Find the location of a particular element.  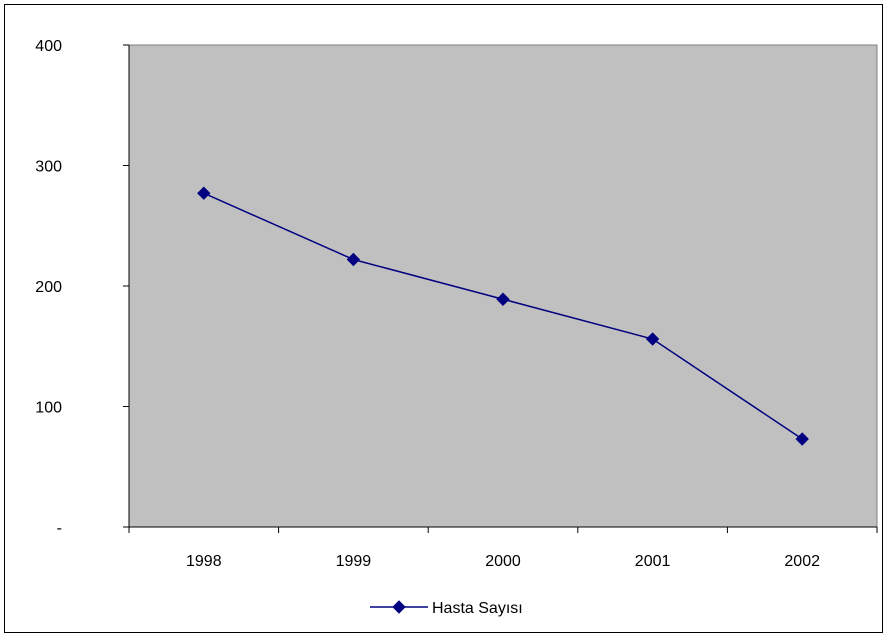

x-tick-label: 2000 is located at coordinates (503, 561).